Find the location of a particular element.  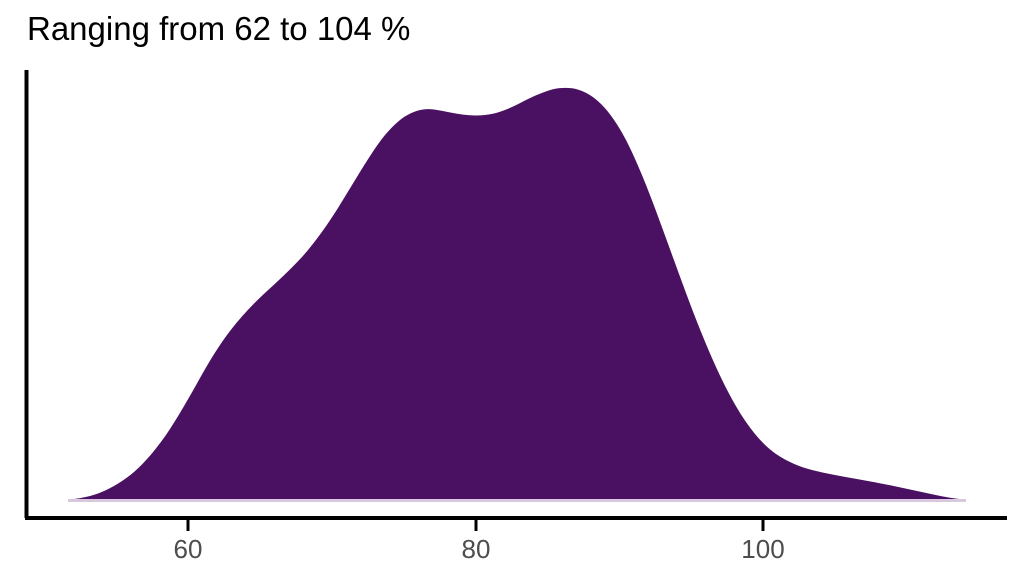

x-axis-tick-labels: 60 80 100 is located at coordinates (479, 549).